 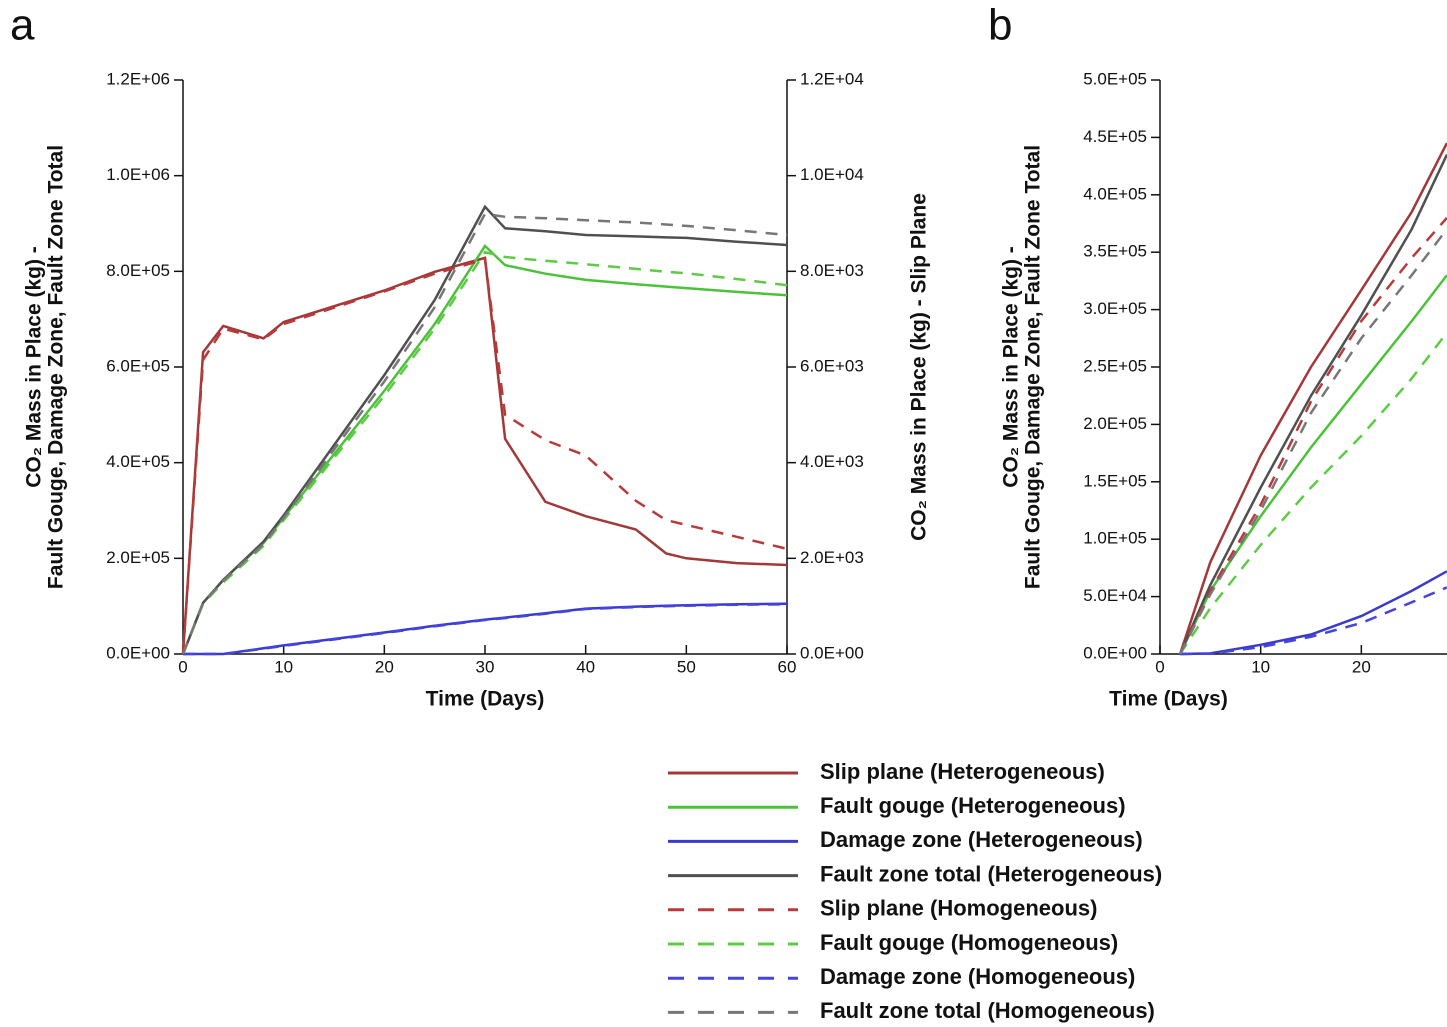 I want to click on panel-label: a, so click(x=22, y=25).